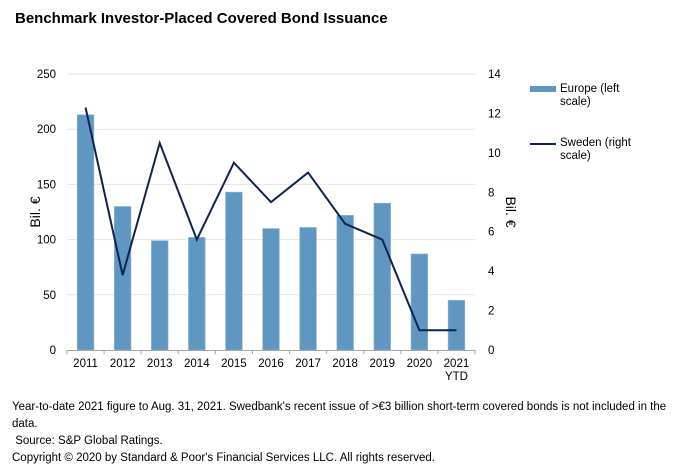 This screenshot has height=467, width=679. Describe the element at coordinates (456, 325) in the screenshot. I see `bar-europe-2021-ytd` at that location.